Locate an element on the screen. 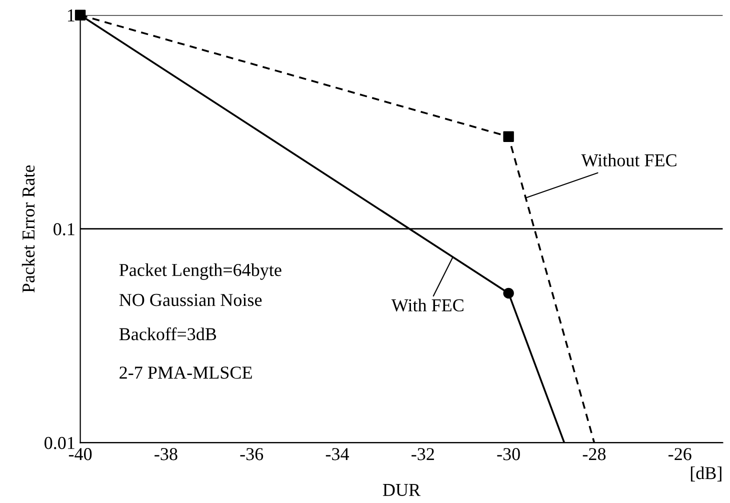 The image size is (730, 503). annotation: NO Gaussian Noise is located at coordinates (190, 300).